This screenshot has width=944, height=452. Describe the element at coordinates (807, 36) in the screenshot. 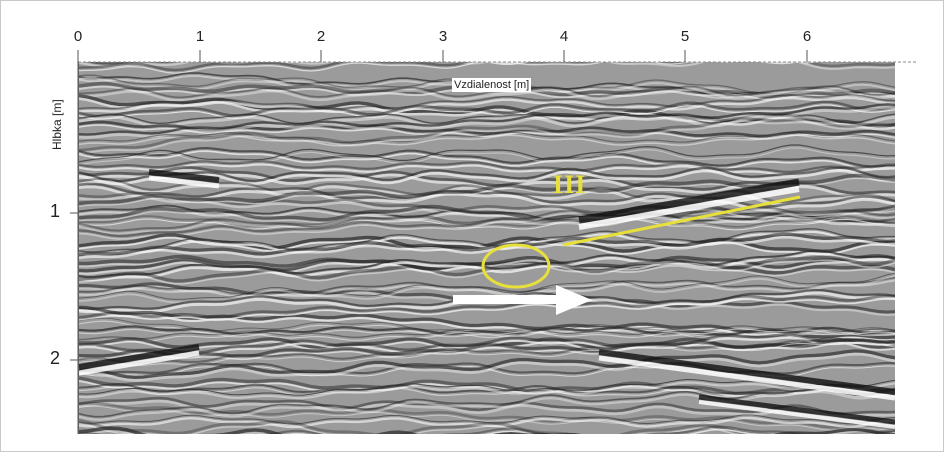

I see `x-tick-label: 6` at that location.